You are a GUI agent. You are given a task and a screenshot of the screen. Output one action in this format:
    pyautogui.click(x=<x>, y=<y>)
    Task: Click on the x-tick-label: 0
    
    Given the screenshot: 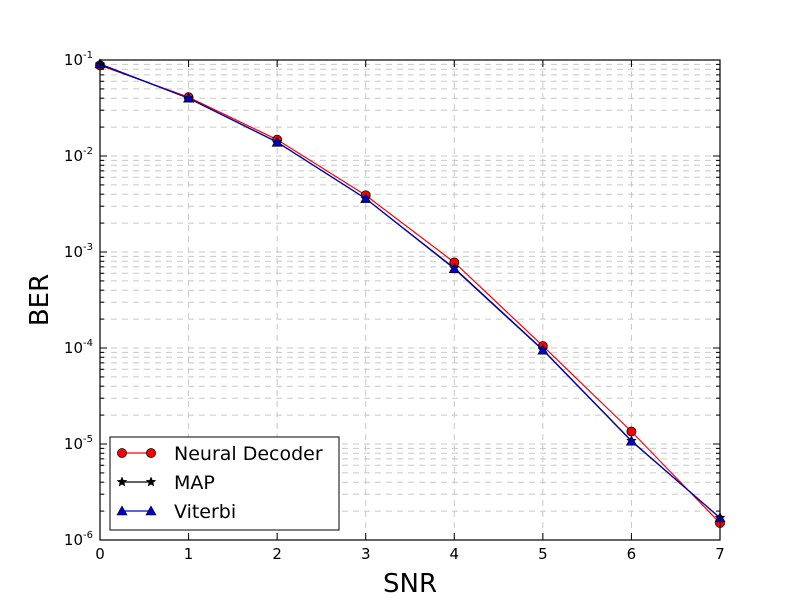 What is the action you would take?
    pyautogui.click(x=100, y=554)
    